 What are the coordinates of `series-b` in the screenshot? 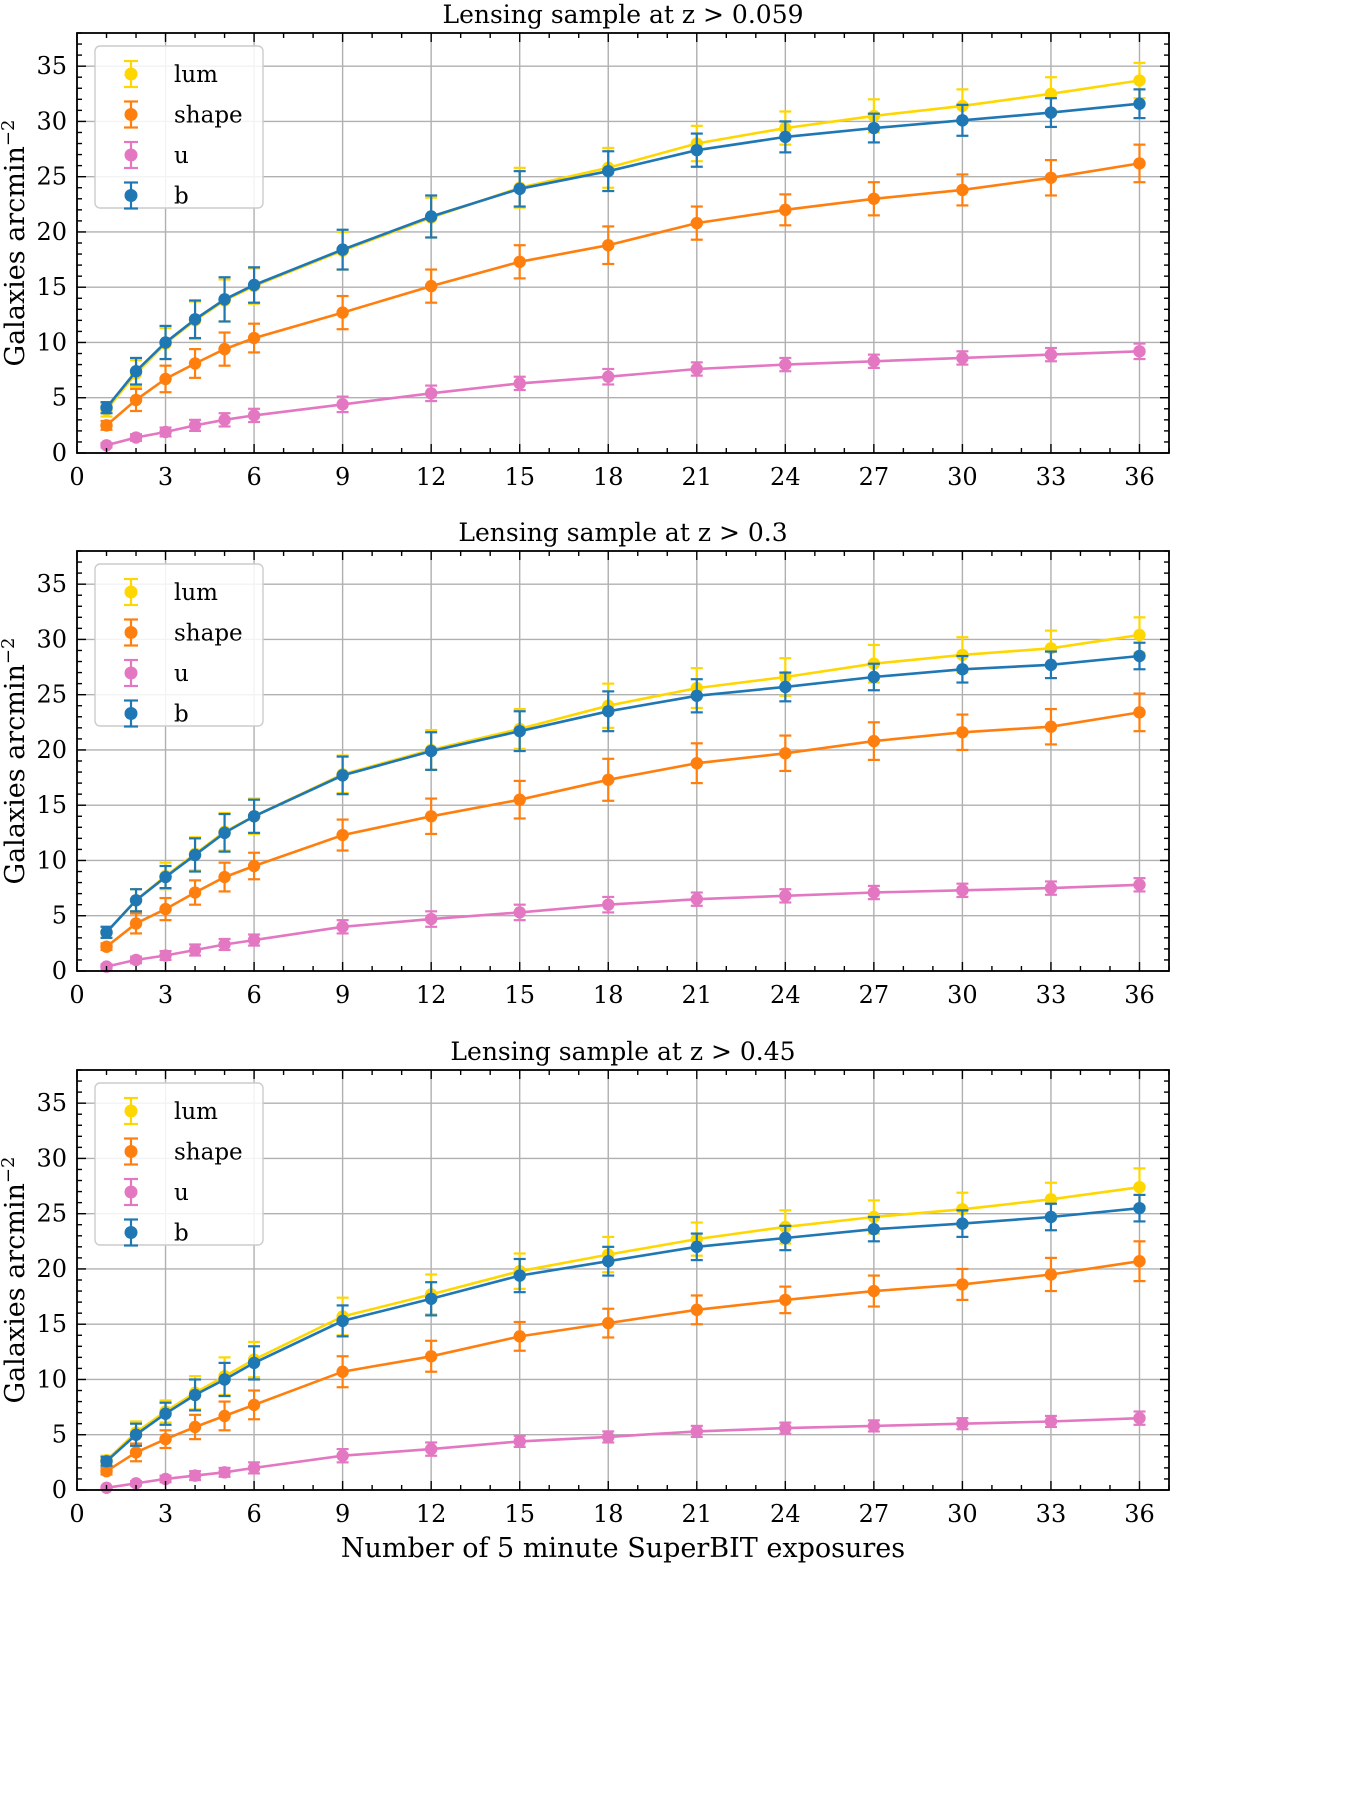 It's located at (623, 251).